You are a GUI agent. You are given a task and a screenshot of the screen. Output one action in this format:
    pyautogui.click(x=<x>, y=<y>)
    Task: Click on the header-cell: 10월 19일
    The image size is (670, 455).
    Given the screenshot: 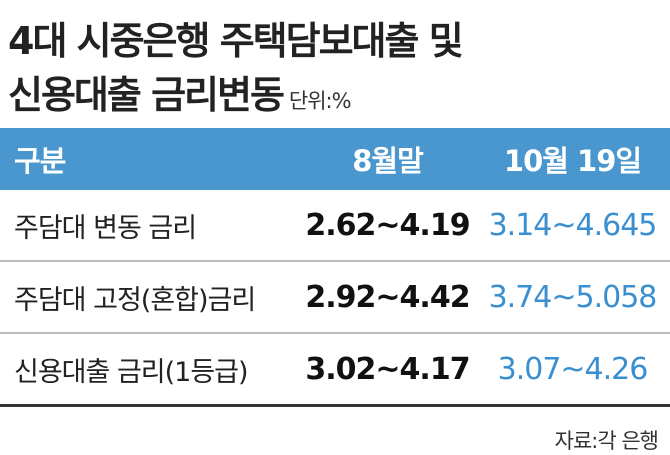 What is the action you would take?
    pyautogui.click(x=572, y=161)
    